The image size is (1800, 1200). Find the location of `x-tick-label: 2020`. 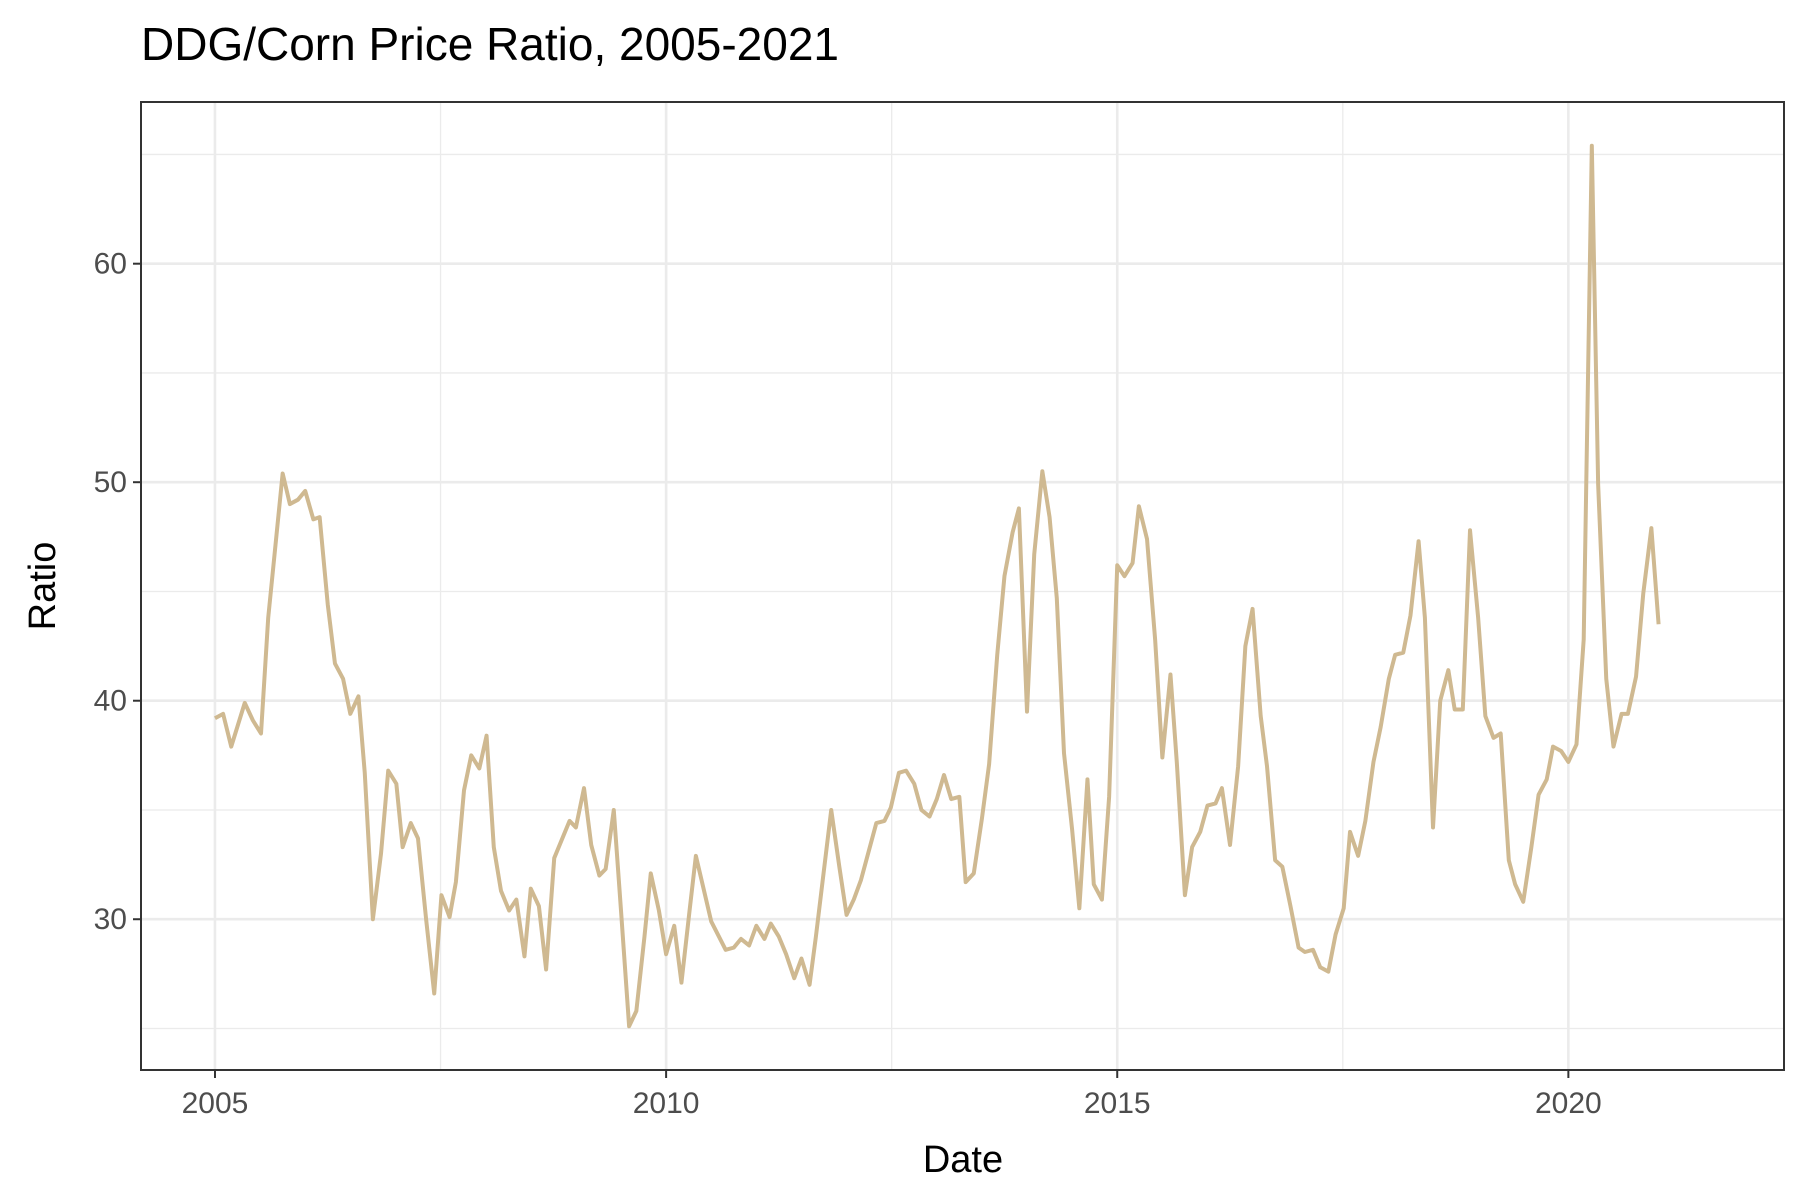

x-tick-label: 2020 is located at coordinates (1568, 1103).